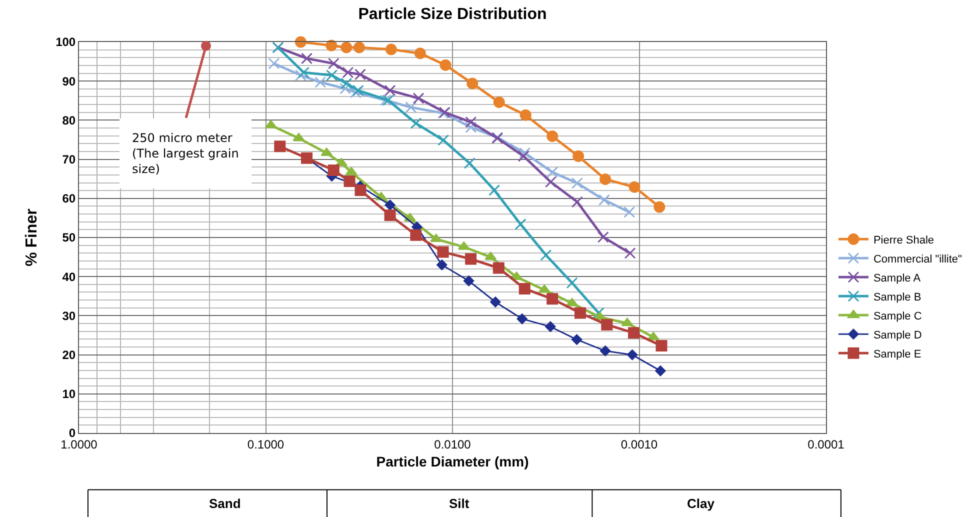 This screenshot has width=979, height=517. What do you see at coordinates (69, 315) in the screenshot?
I see `y-tick-label: 30` at bounding box center [69, 315].